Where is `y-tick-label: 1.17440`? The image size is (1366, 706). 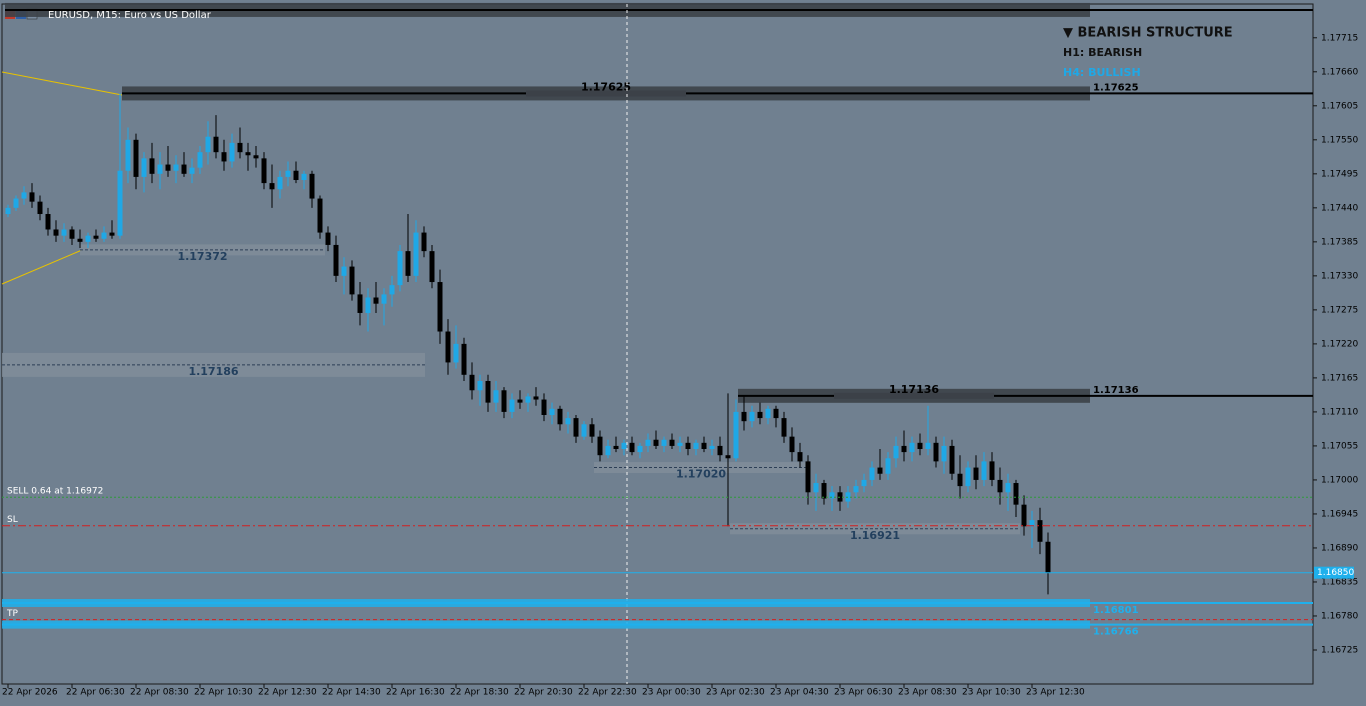
y-tick-label: 1.17440 is located at coordinates (1339, 208).